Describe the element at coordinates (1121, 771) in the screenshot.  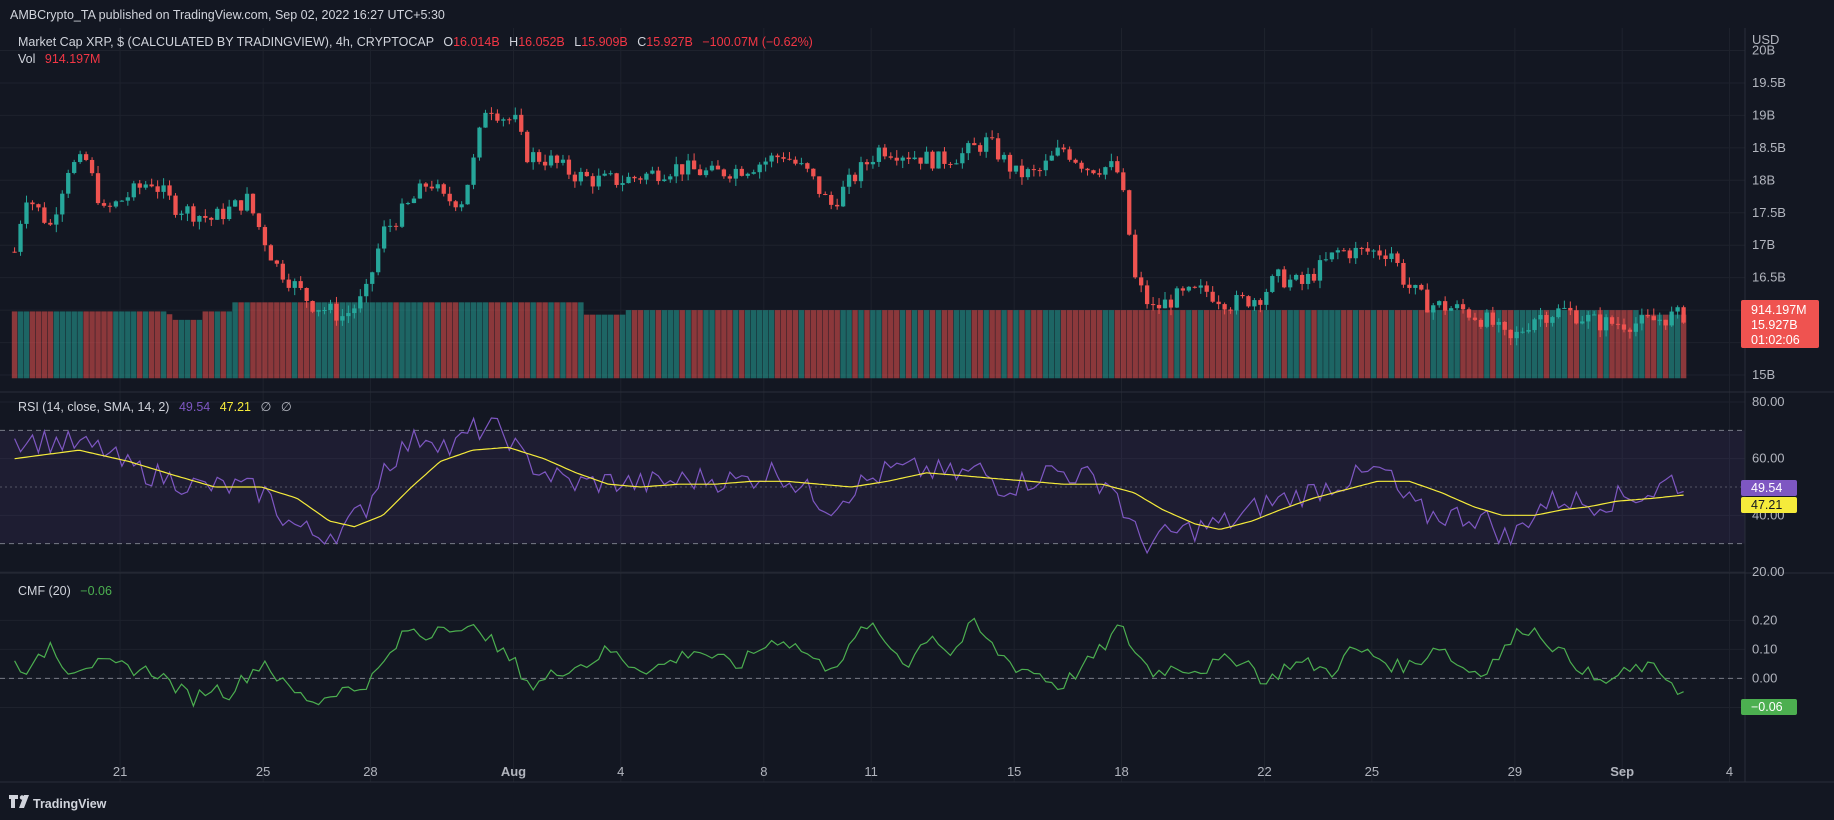
I see `time-tick-label: 18` at that location.